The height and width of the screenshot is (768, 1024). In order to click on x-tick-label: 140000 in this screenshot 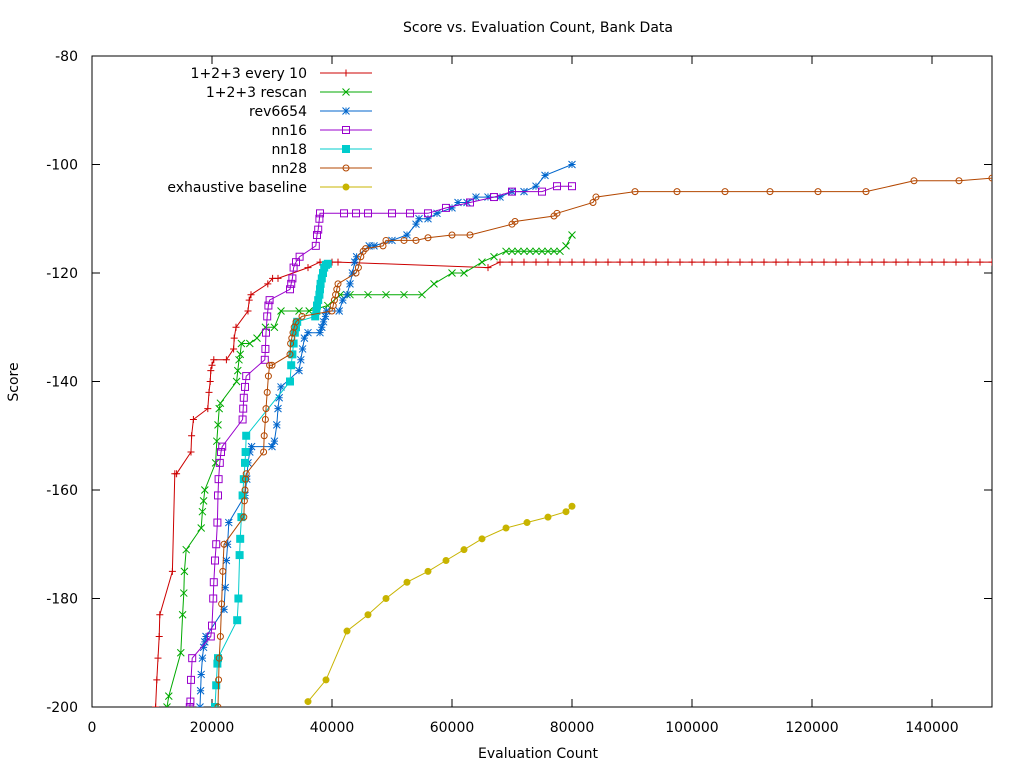, I will do `click(931, 728)`.